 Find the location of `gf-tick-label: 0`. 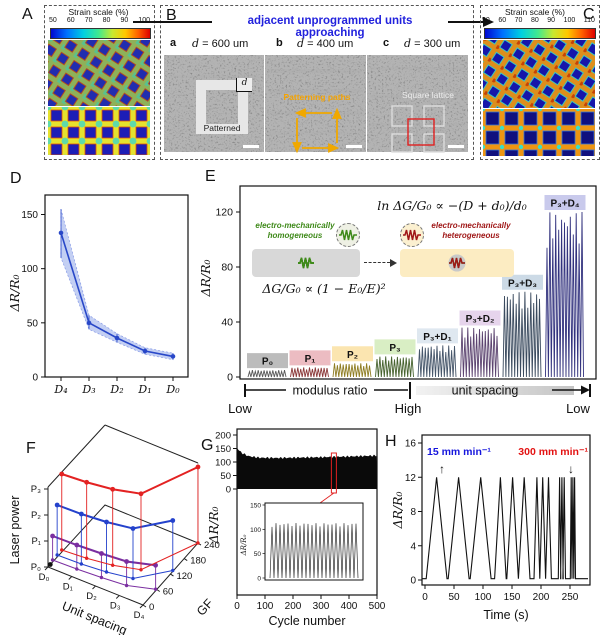

gf-tick-label: 0 is located at coordinates (151, 607).